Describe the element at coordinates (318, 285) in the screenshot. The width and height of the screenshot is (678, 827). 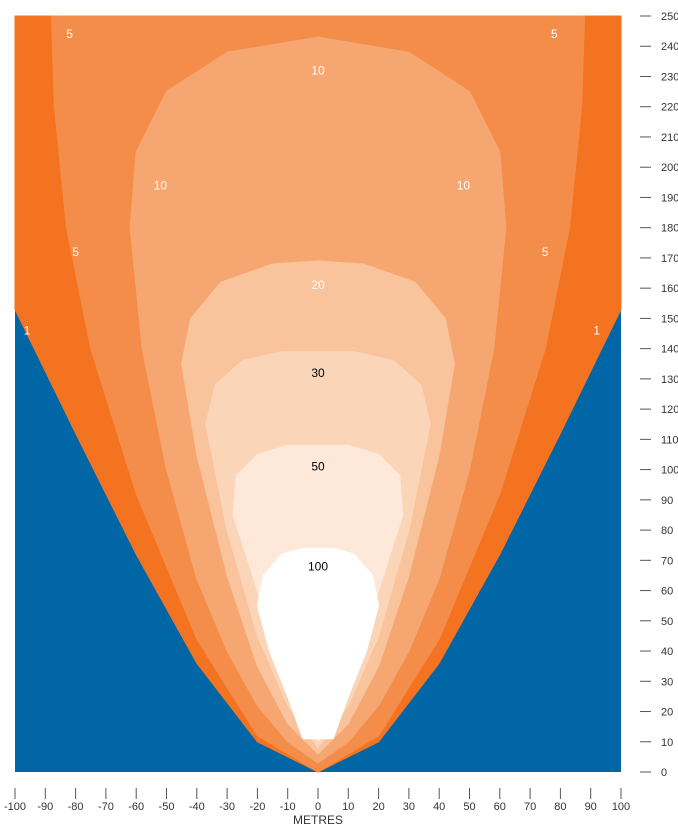
I see `contour-label-20: 20` at that location.